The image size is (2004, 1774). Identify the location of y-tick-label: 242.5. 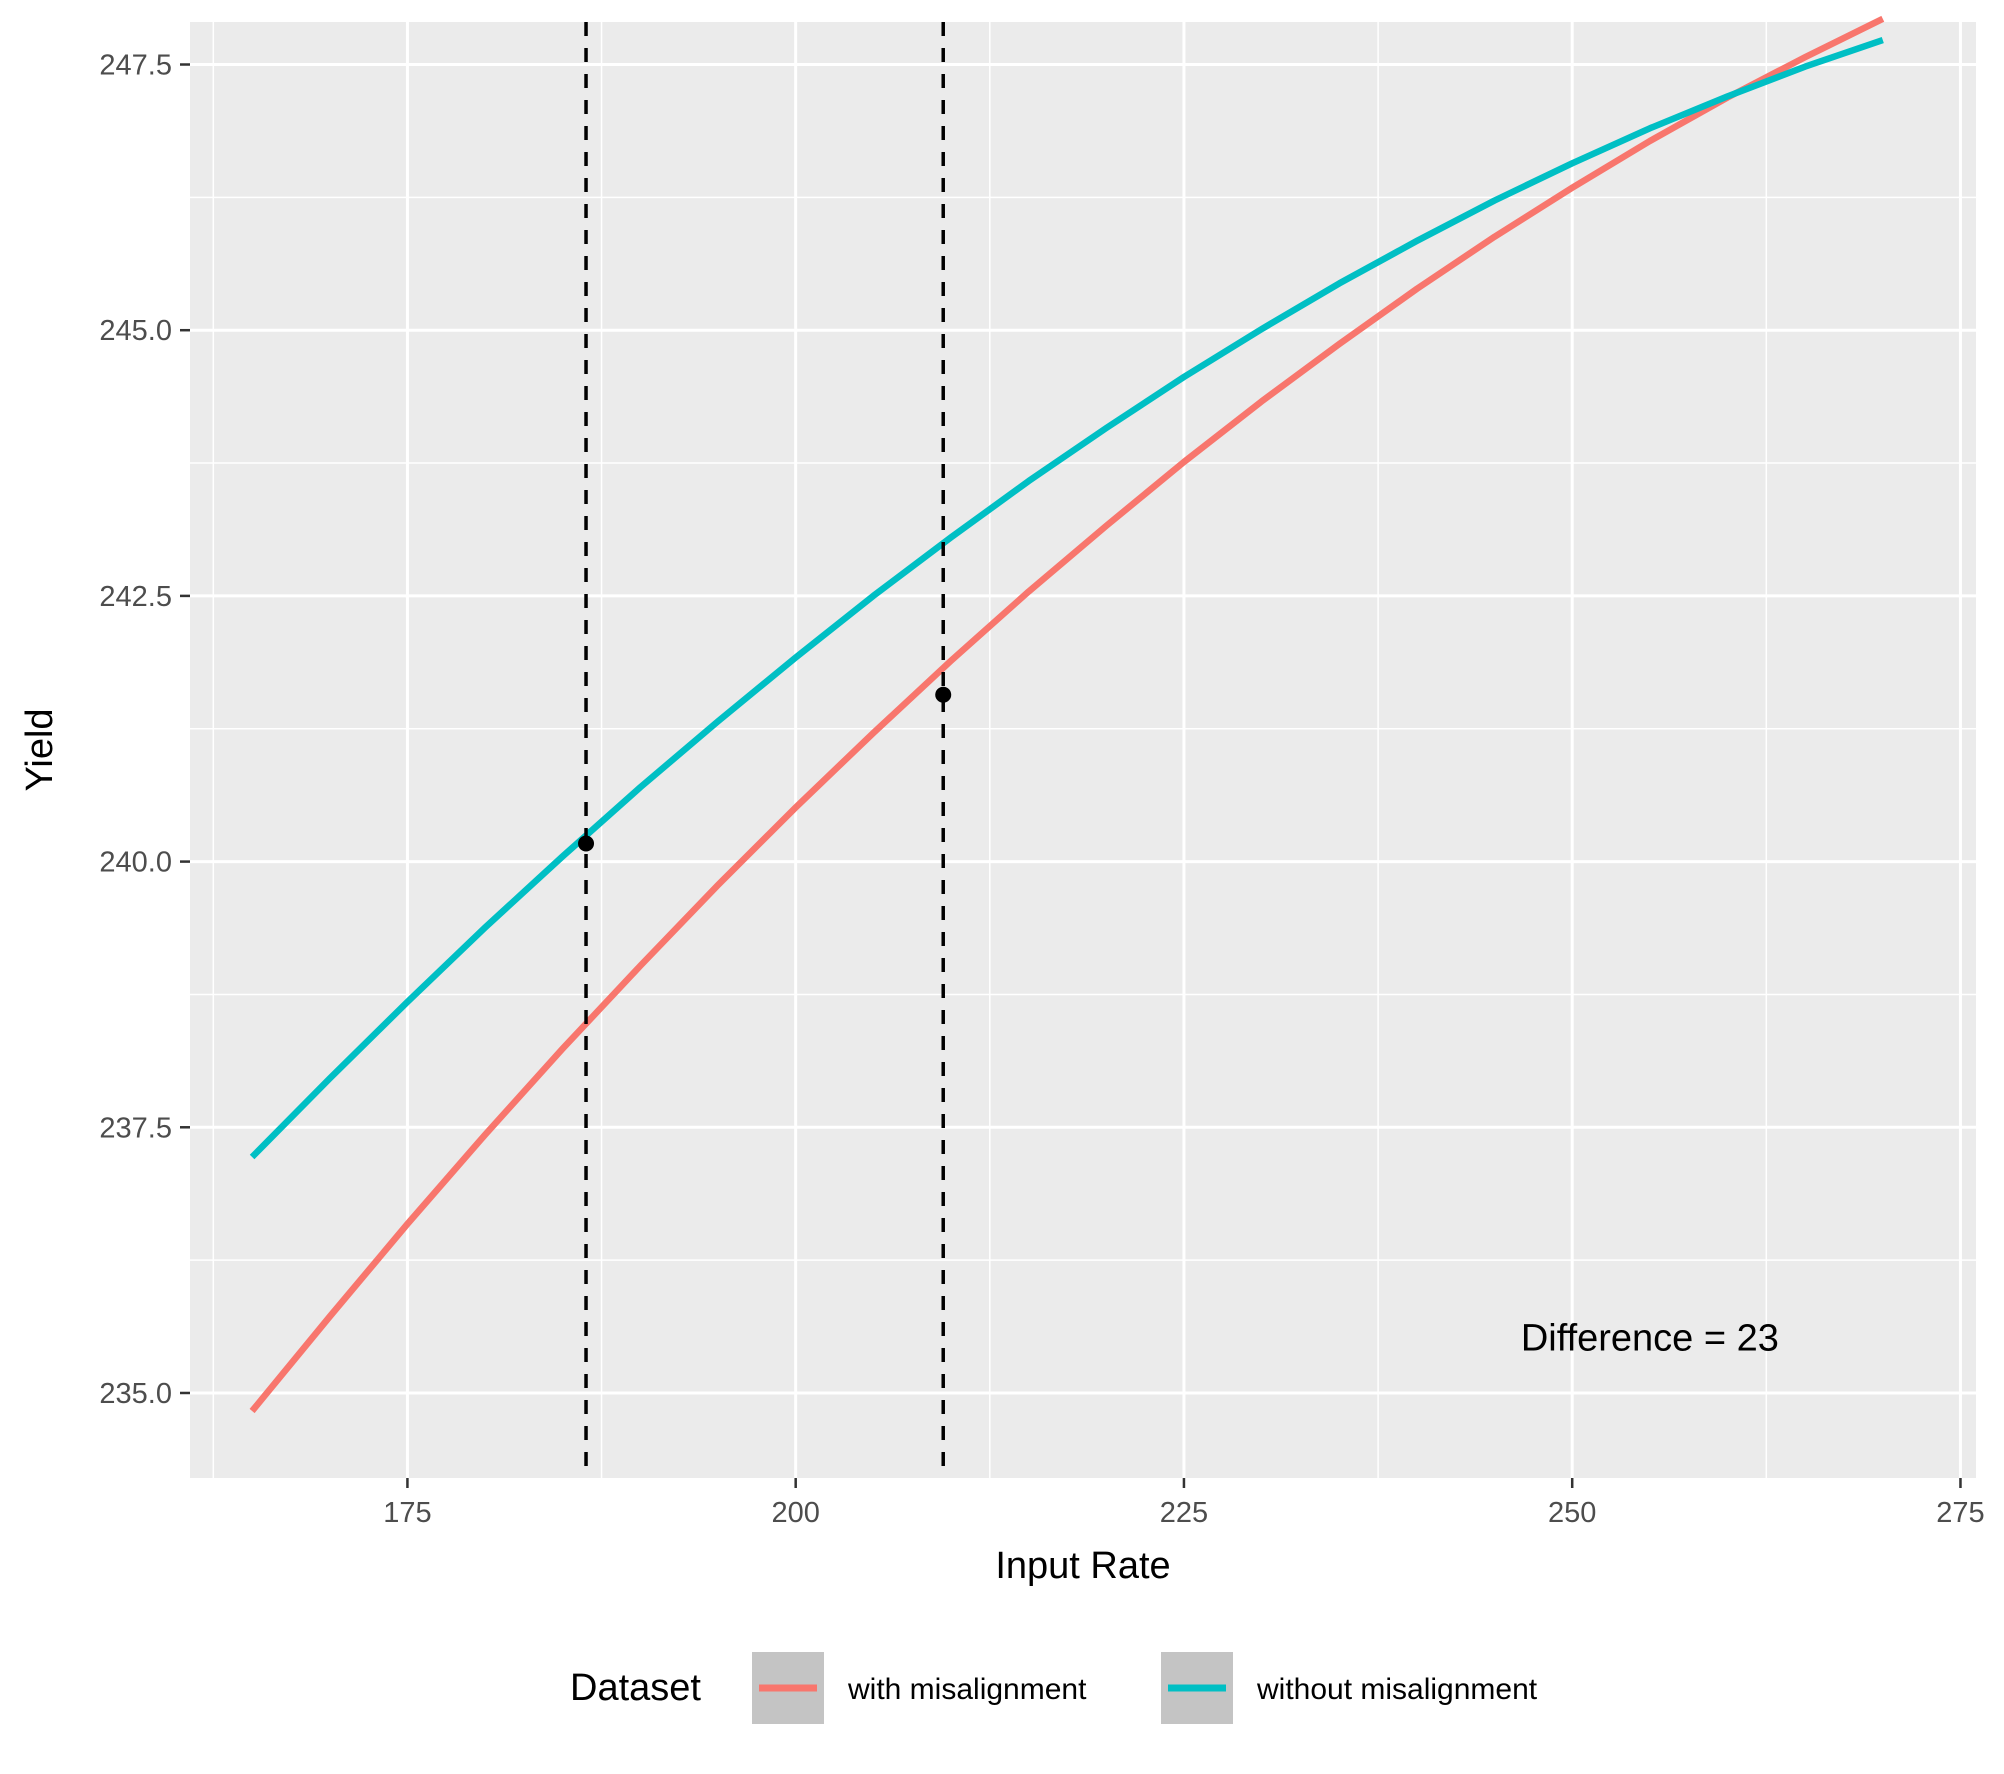
(135, 597).